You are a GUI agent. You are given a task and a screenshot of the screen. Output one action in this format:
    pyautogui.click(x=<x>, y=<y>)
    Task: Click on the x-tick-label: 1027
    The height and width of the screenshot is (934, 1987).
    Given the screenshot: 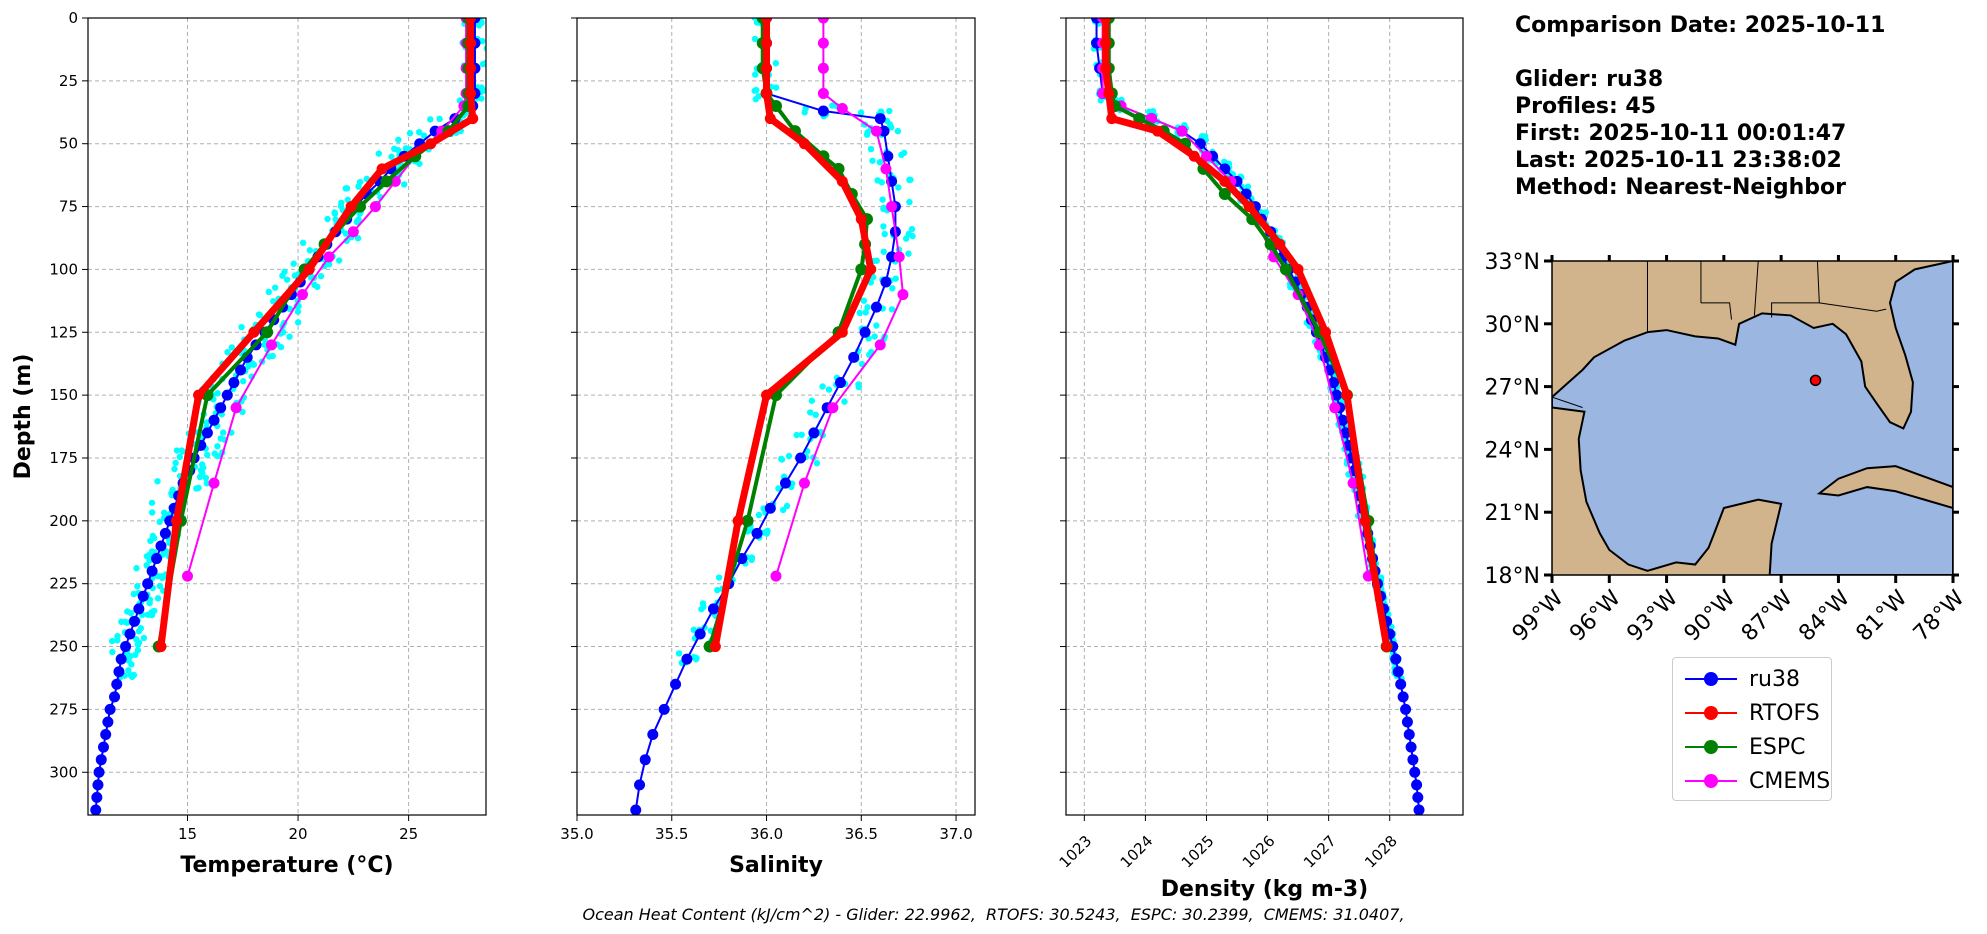 What is the action you would take?
    pyautogui.click(x=1320, y=852)
    